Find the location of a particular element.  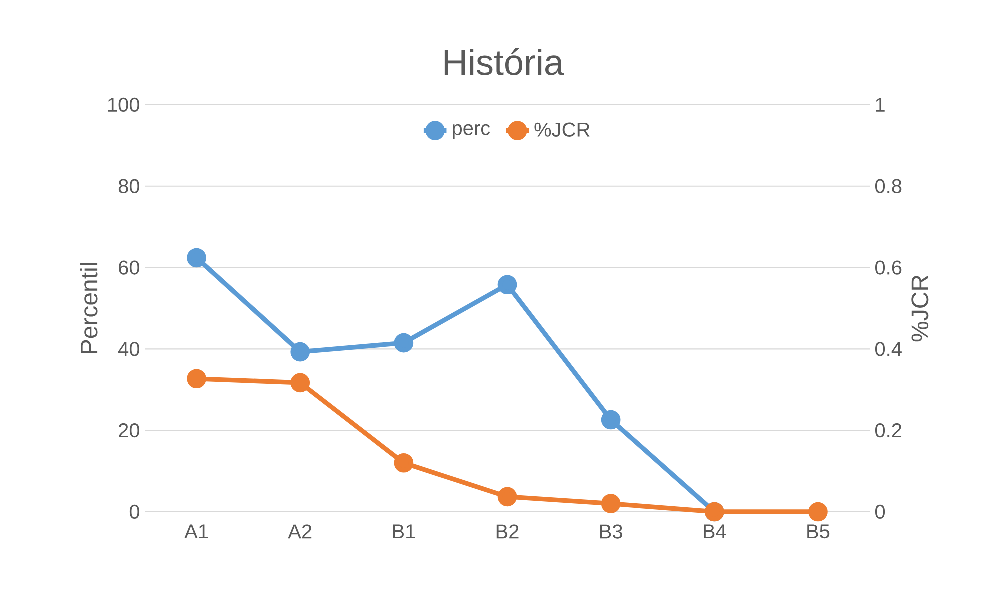

legend-label: %JCR is located at coordinates (562, 129).